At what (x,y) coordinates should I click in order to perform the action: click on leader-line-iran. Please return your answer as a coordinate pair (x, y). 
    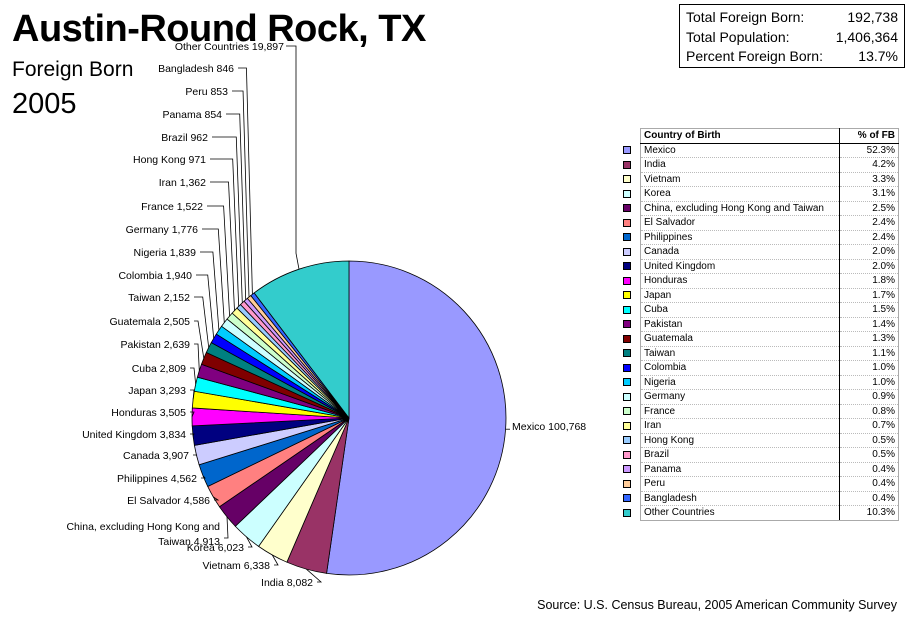
    Looking at the image, I should click on (222, 246).